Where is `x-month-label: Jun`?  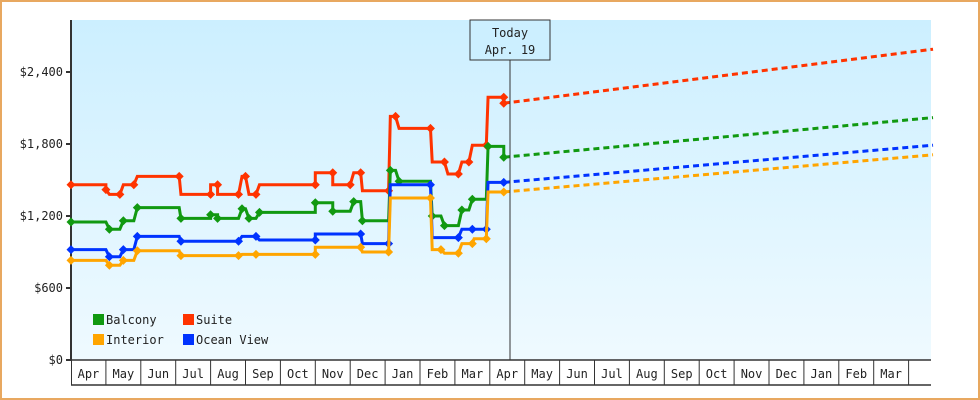
x-month-label: Jun is located at coordinates (577, 374).